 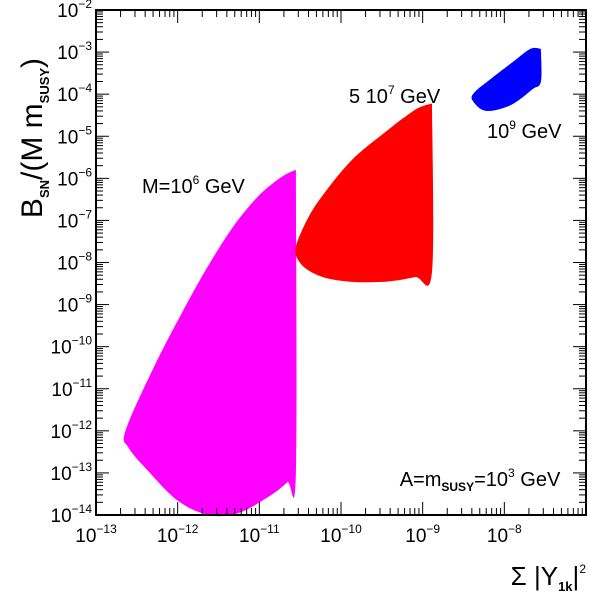 I want to click on y-tick-label: 10⁻¹⁴, so click(x=72, y=514).